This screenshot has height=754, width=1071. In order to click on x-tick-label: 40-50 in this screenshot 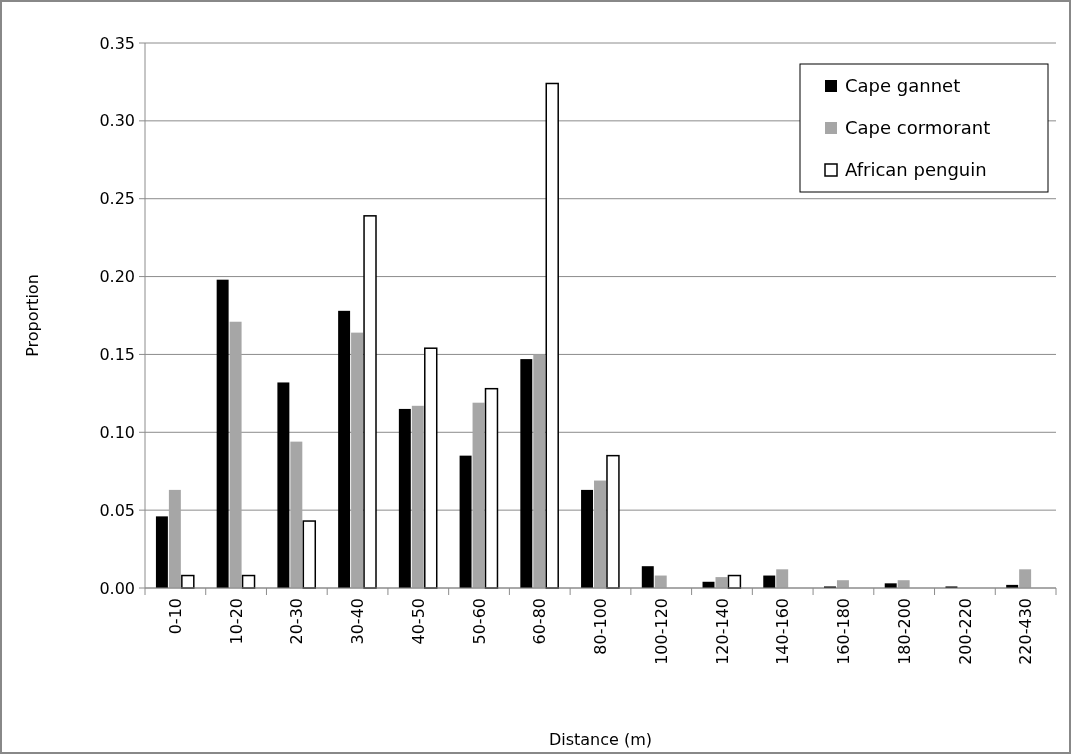, I will do `click(418, 621)`.